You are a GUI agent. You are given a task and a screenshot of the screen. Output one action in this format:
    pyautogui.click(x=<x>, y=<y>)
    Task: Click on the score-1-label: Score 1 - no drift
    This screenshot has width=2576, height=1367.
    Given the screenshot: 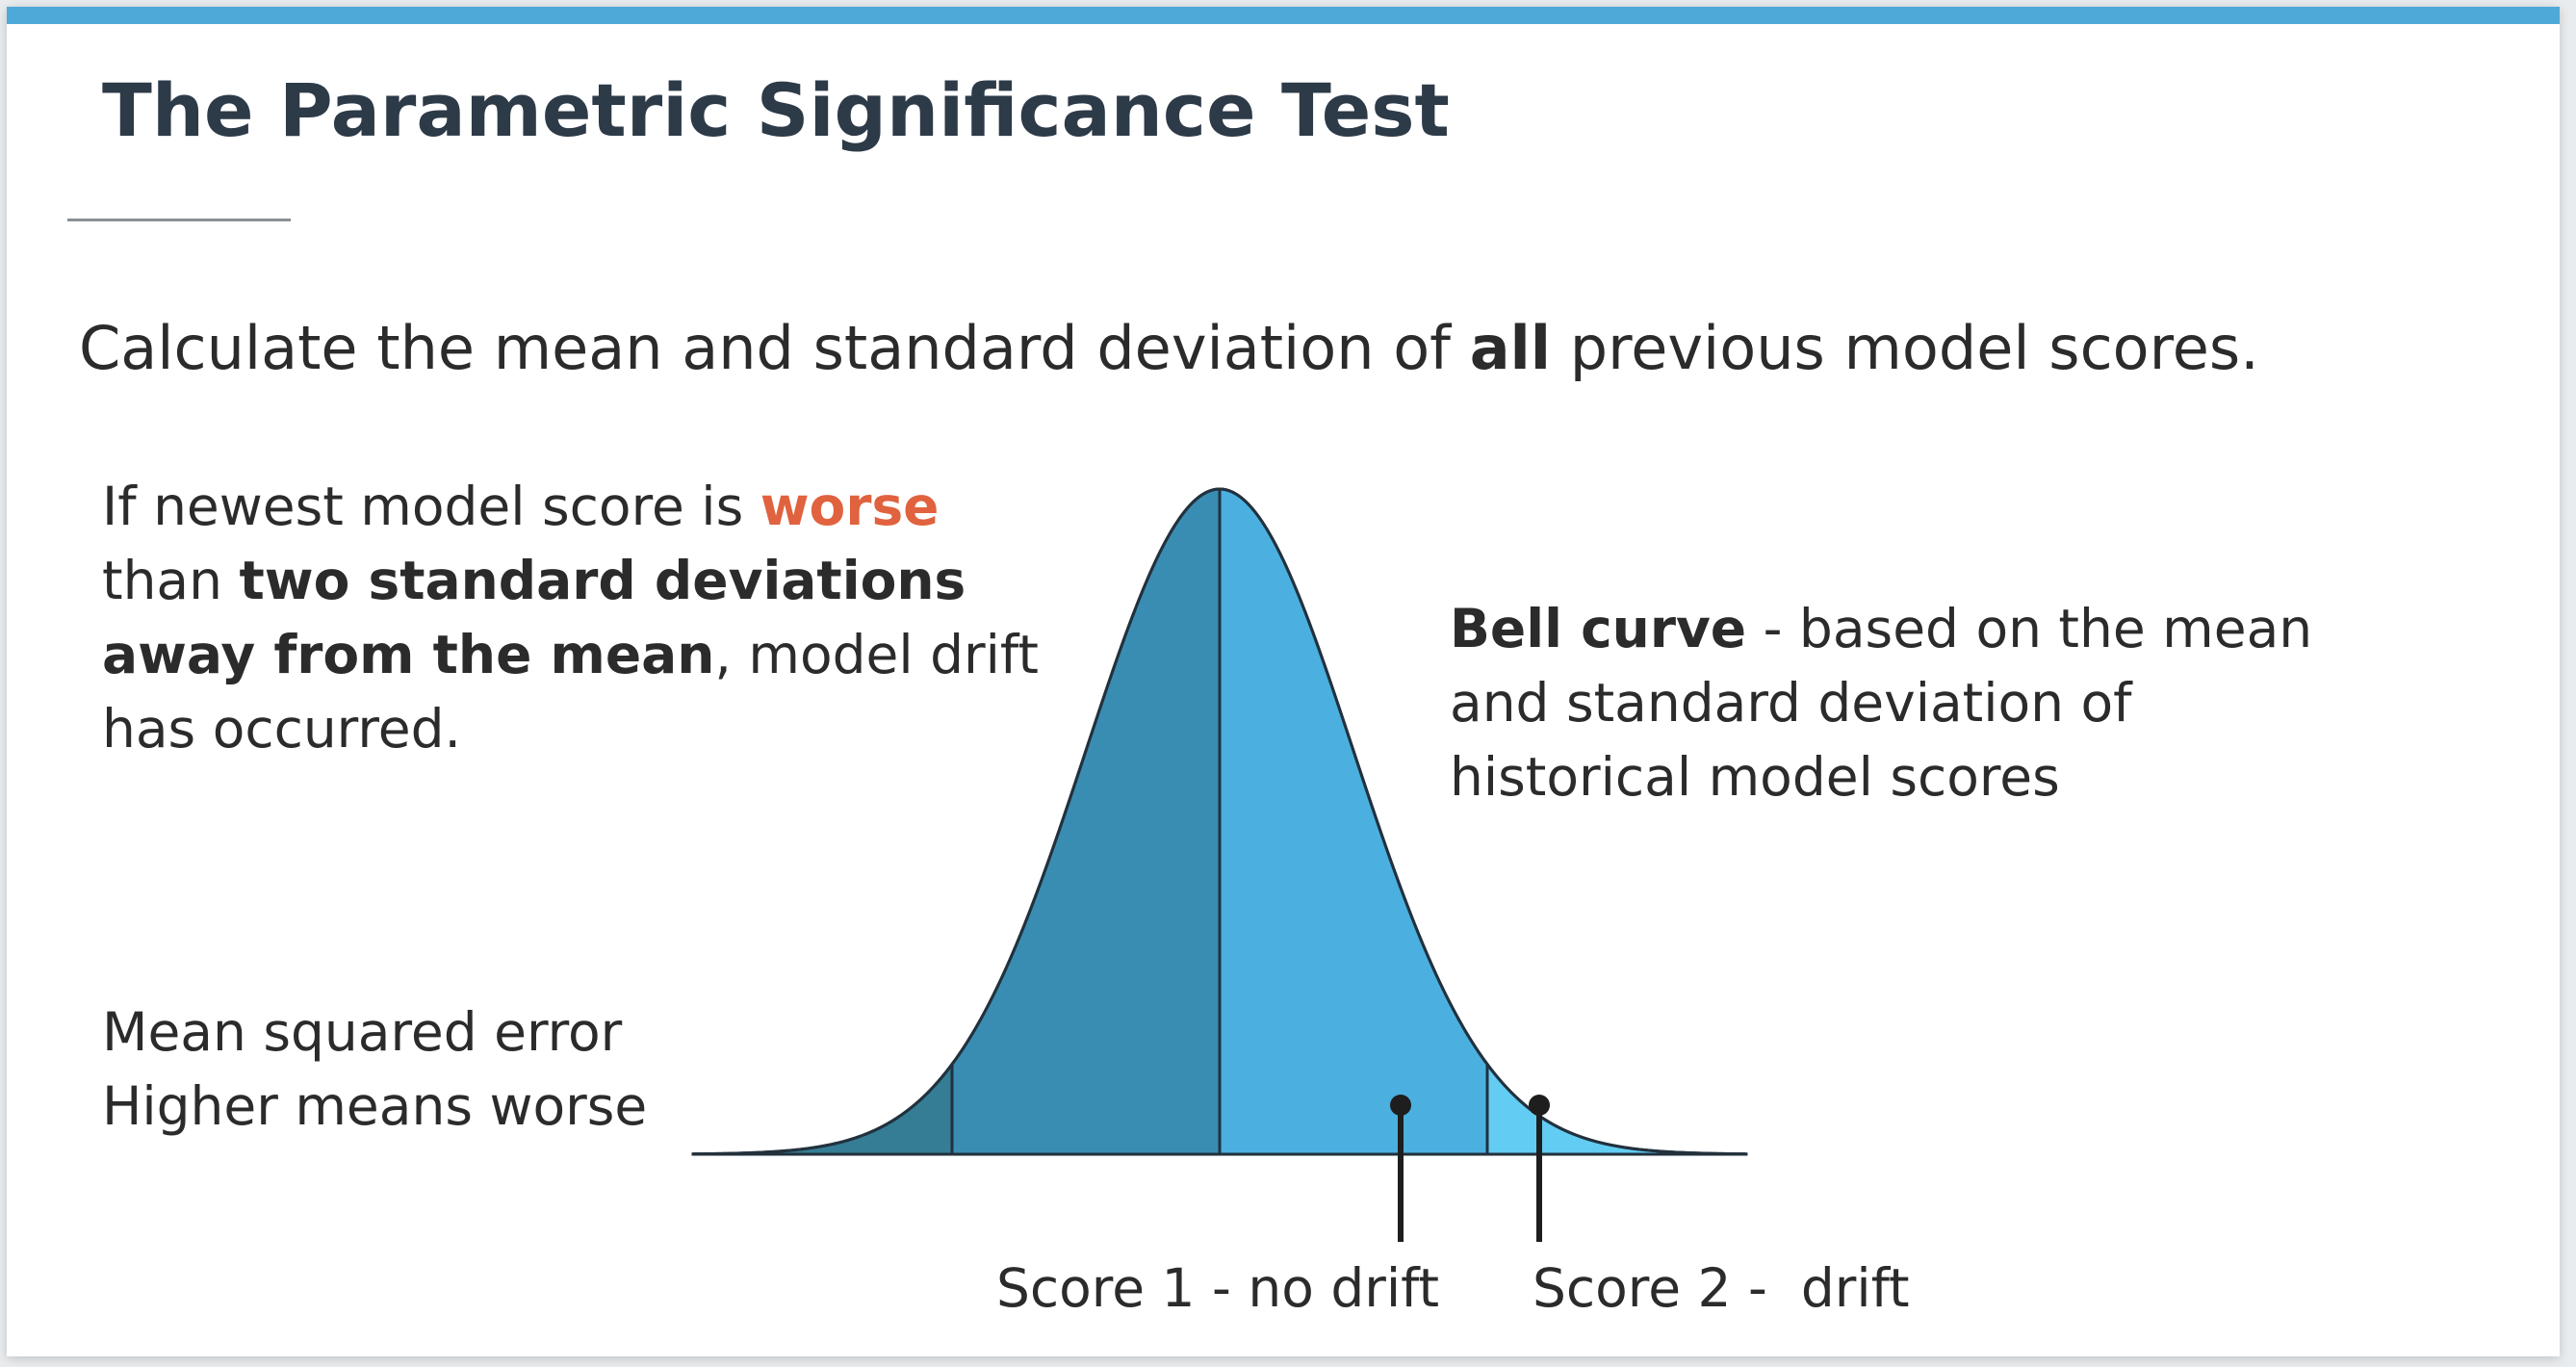 What is the action you would take?
    pyautogui.click(x=1218, y=1288)
    